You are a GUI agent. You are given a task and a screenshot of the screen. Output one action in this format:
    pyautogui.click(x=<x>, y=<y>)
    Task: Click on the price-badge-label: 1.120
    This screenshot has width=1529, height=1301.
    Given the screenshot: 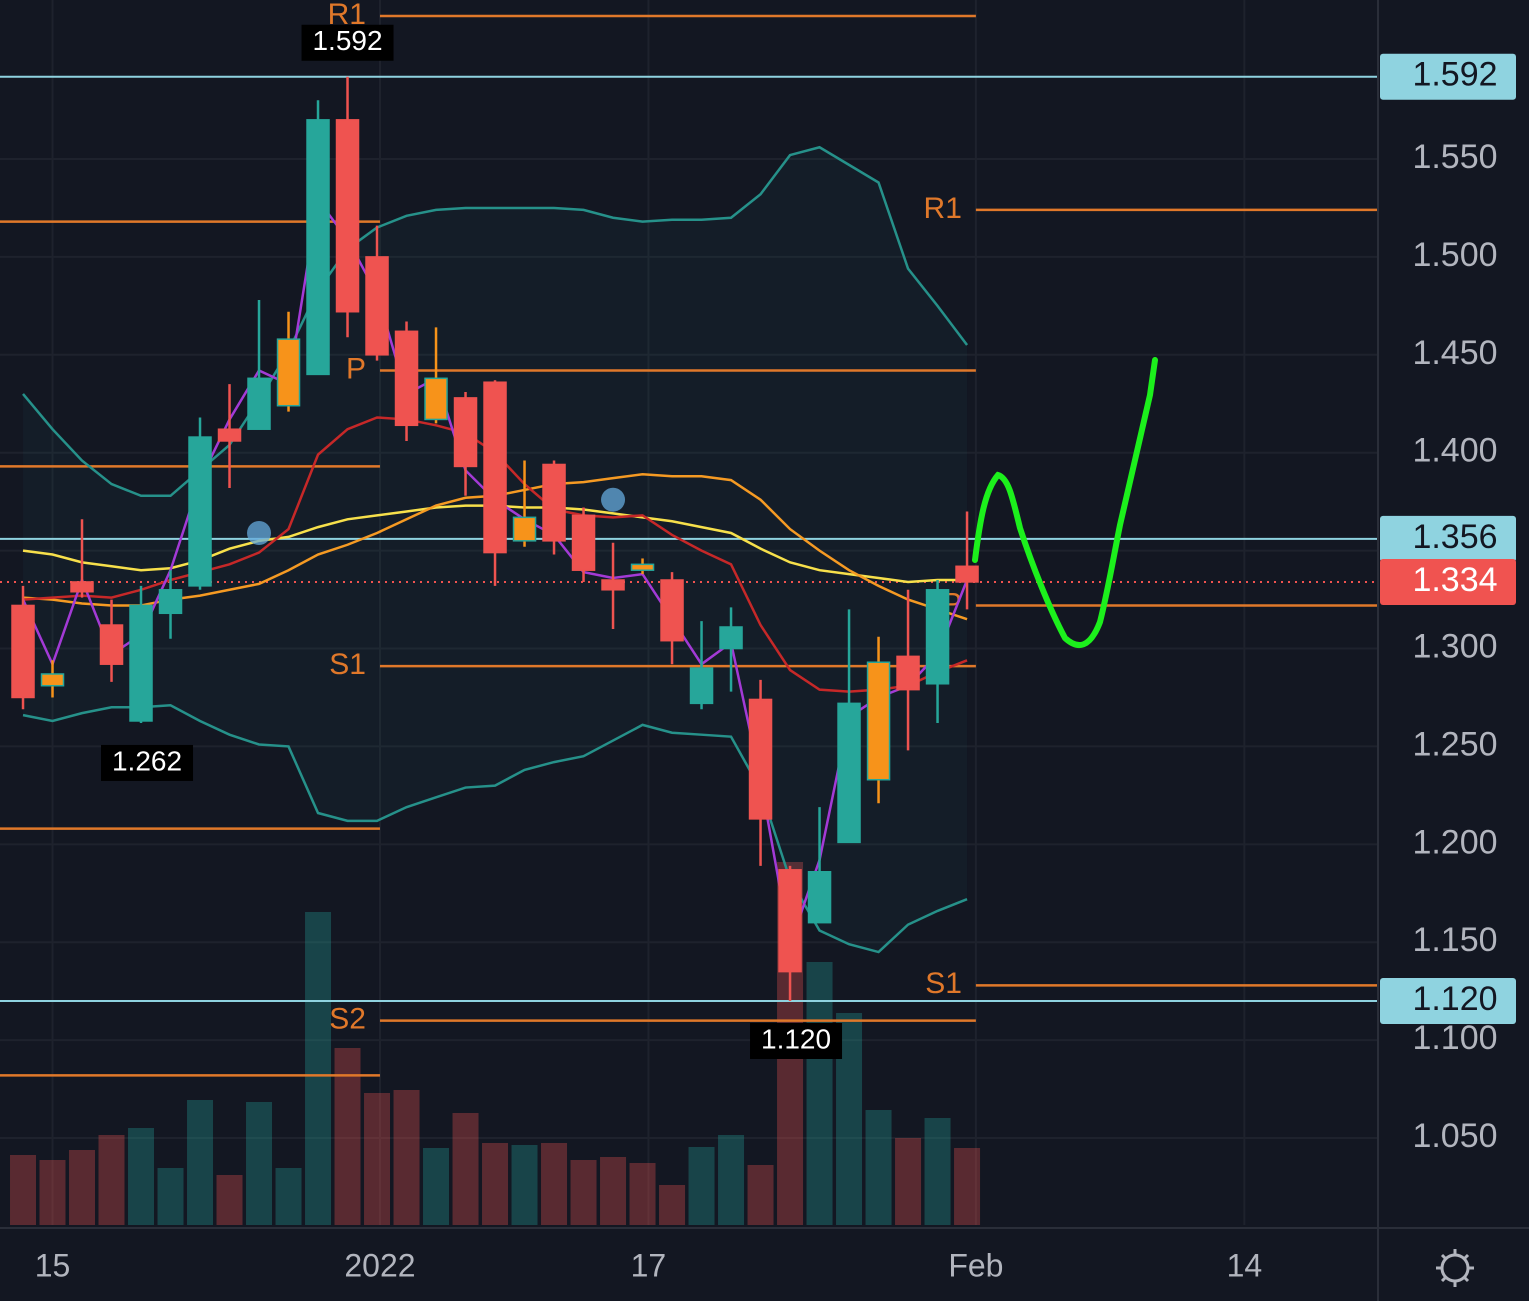 What is the action you would take?
    pyautogui.click(x=1454, y=999)
    